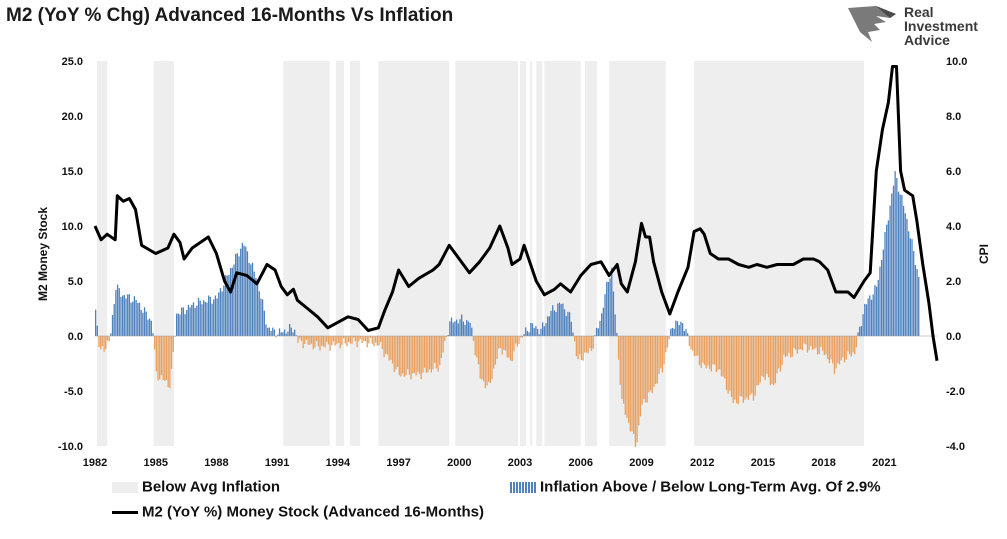 Image resolution: width=1007 pixels, height=539 pixels. Describe the element at coordinates (581, 463) in the screenshot. I see `x-tick-label: 2006` at that location.